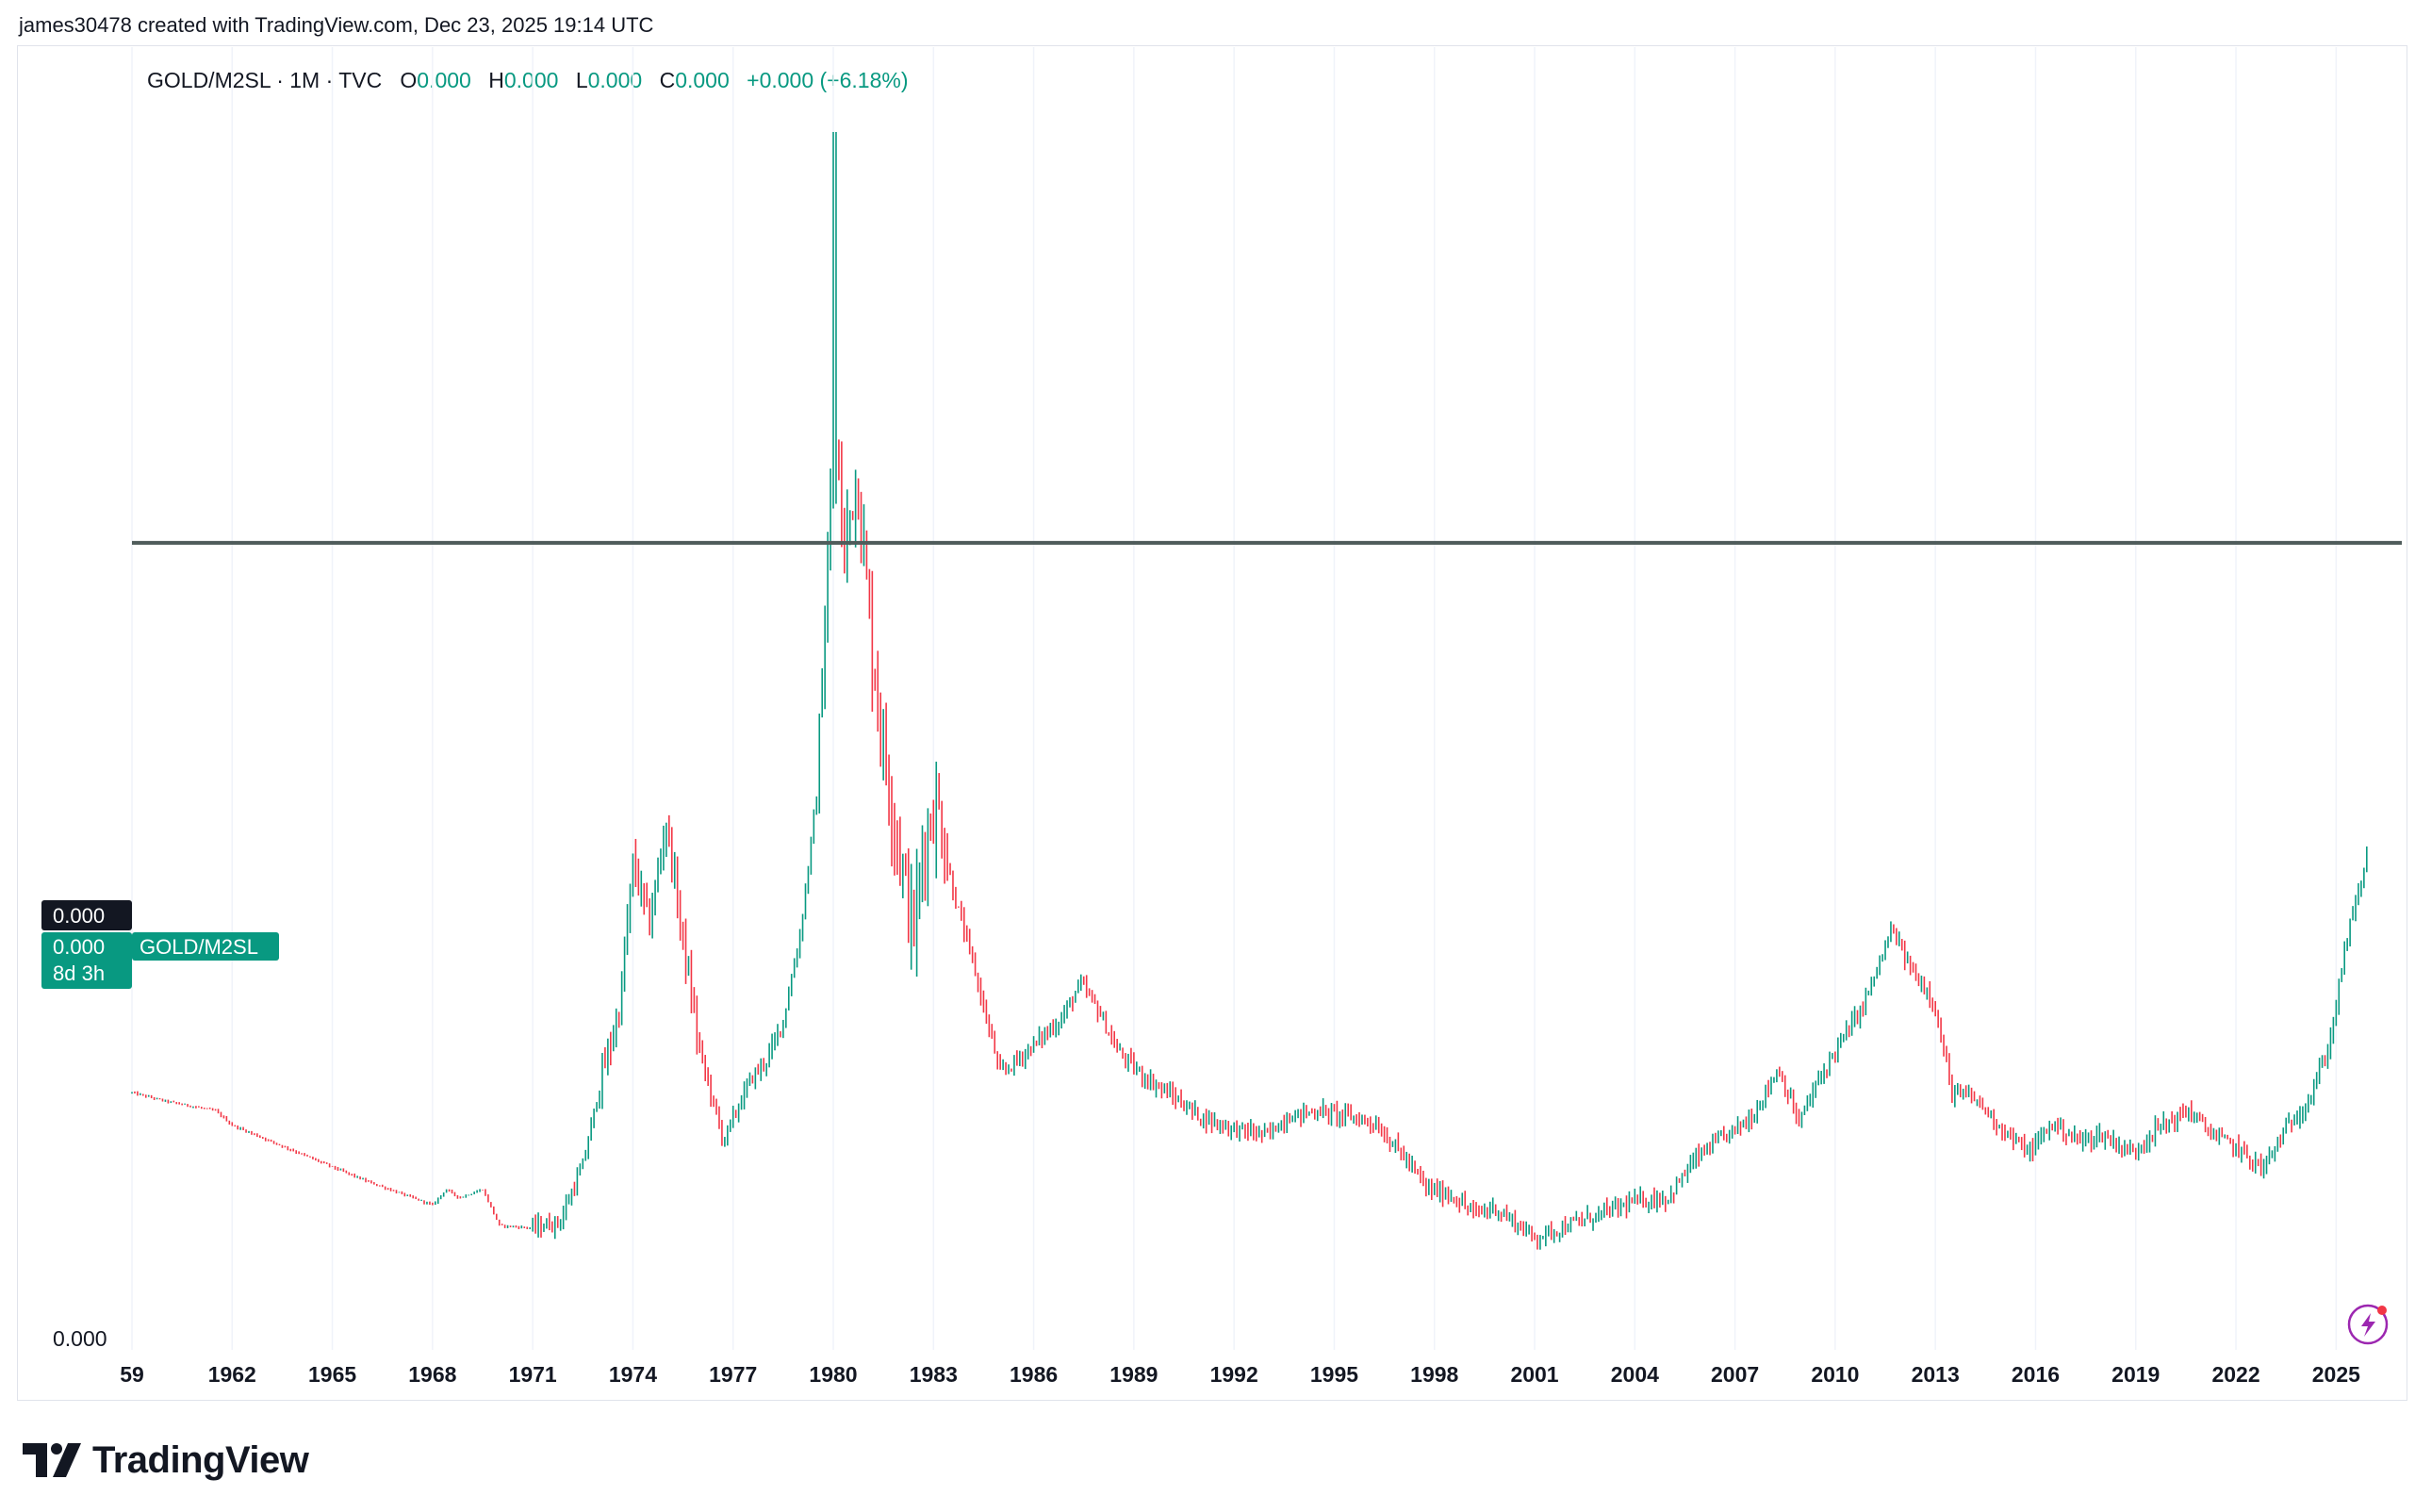 This screenshot has width=2415, height=1512. I want to click on last-price-text: 0.000, so click(79, 947).